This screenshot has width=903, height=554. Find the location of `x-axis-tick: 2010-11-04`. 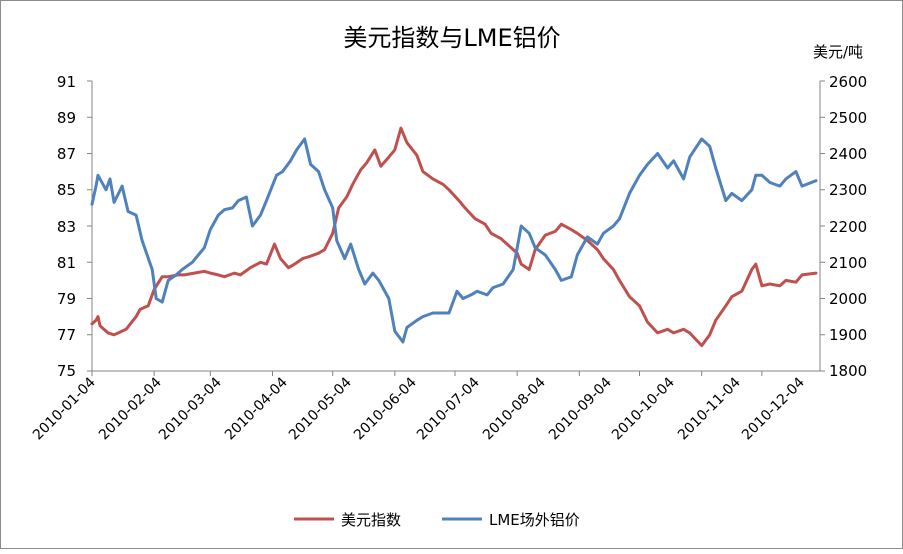

x-axis-tick: 2010-11-04 is located at coordinates (709, 408).